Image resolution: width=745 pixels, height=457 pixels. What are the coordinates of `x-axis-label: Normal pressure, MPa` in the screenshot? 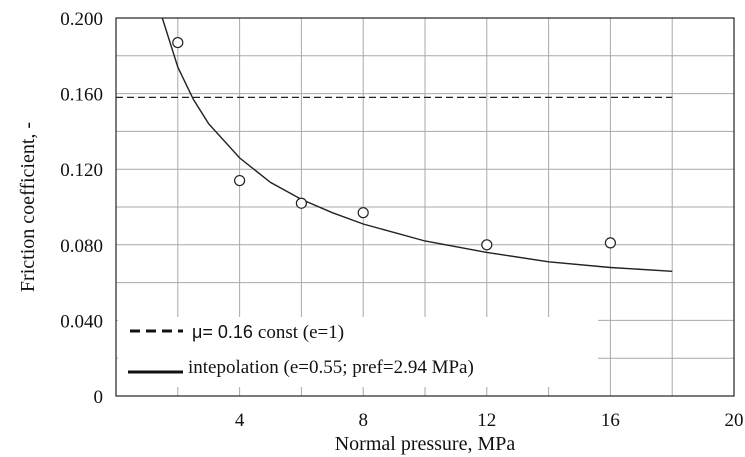 It's located at (425, 444).